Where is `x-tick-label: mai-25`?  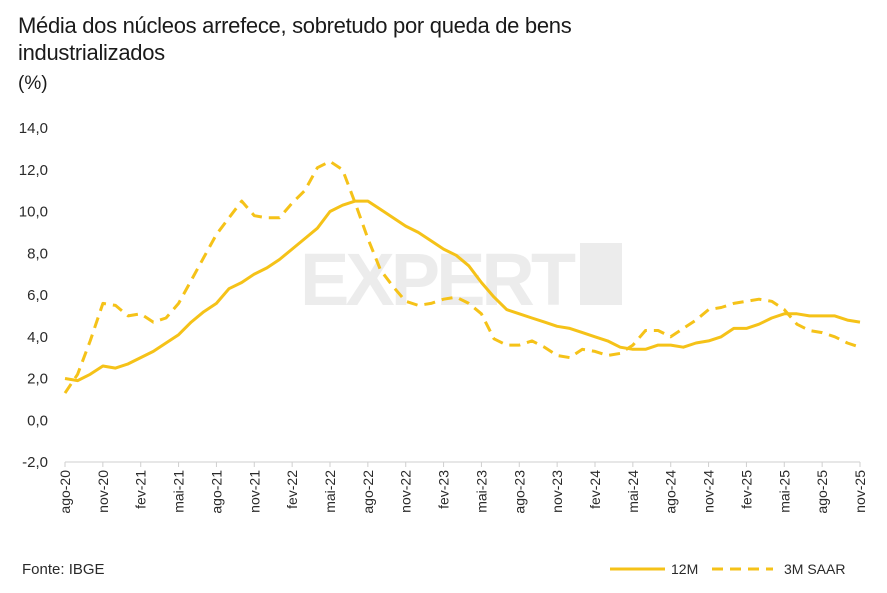 x-tick-label: mai-25 is located at coordinates (784, 491).